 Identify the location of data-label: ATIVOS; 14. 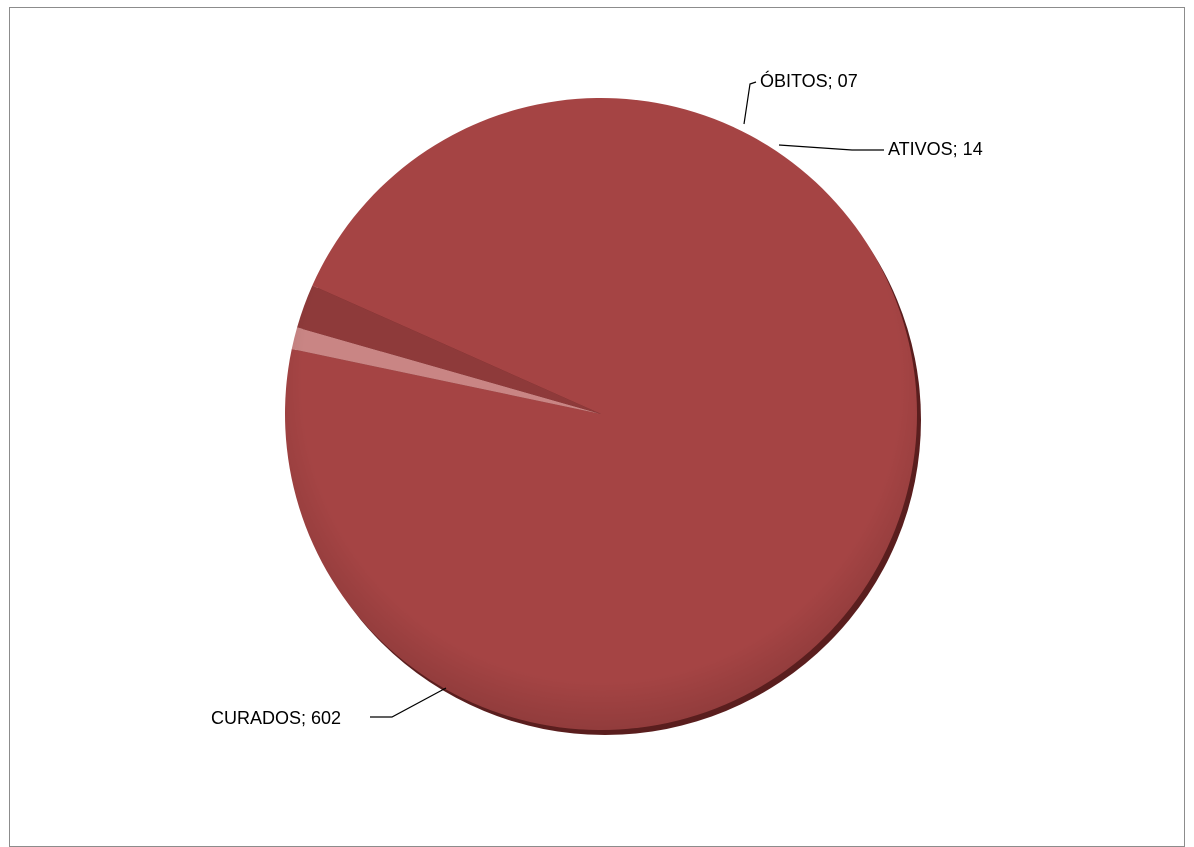
(935, 149).